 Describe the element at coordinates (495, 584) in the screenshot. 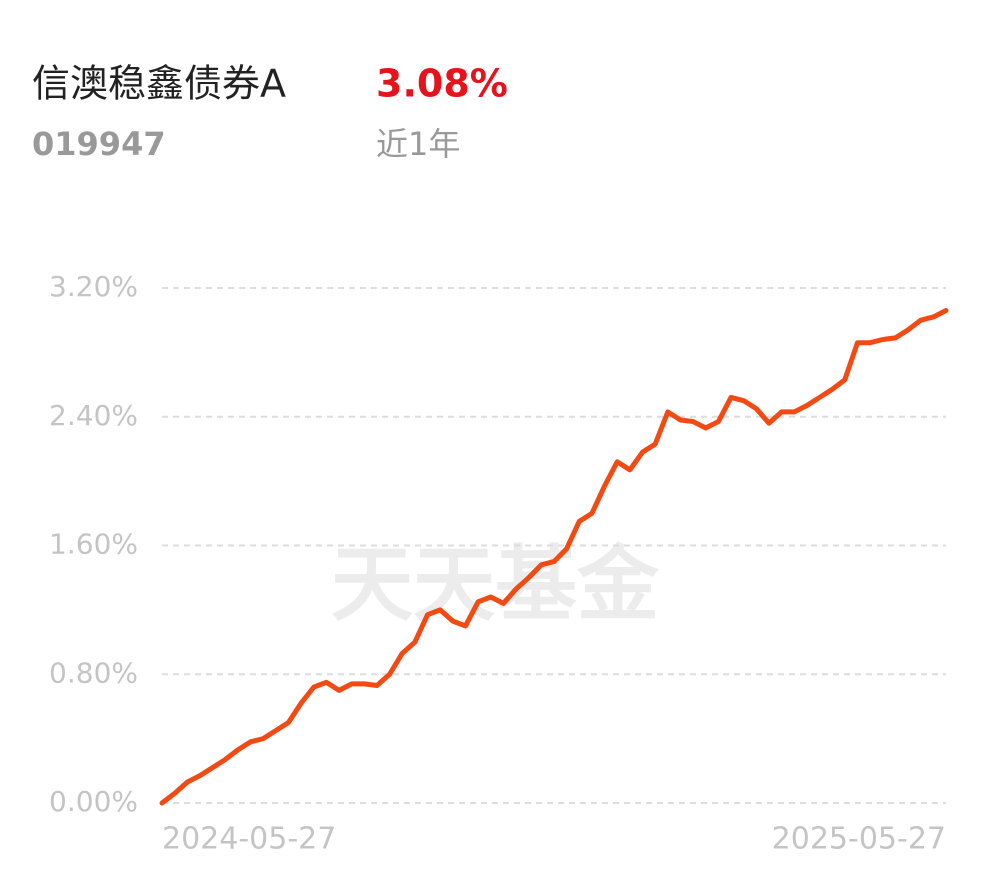

I see `watermark: 天天基金` at that location.